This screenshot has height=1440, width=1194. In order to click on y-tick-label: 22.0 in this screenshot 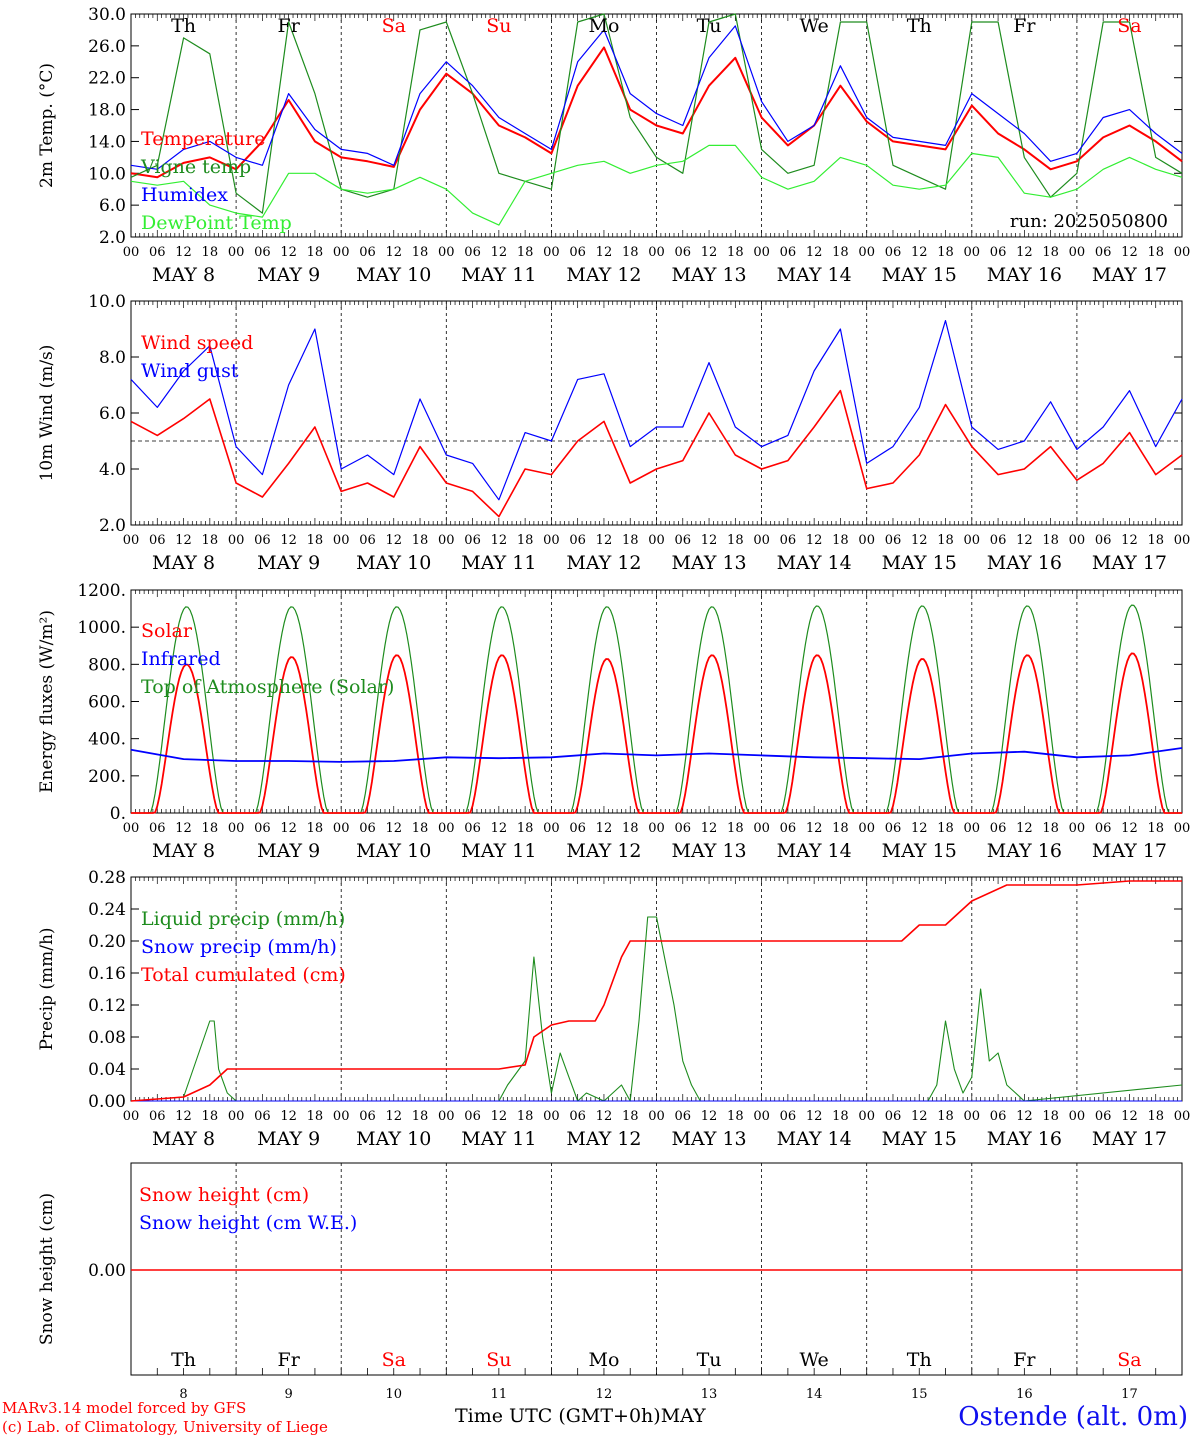, I will do `click(107, 79)`.